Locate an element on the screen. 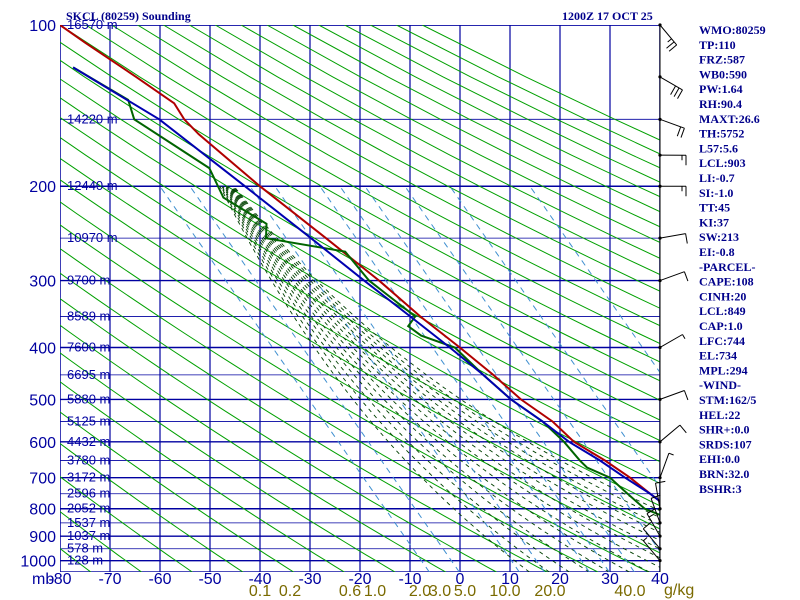  index-item: WMO:80259 is located at coordinates (732, 30).